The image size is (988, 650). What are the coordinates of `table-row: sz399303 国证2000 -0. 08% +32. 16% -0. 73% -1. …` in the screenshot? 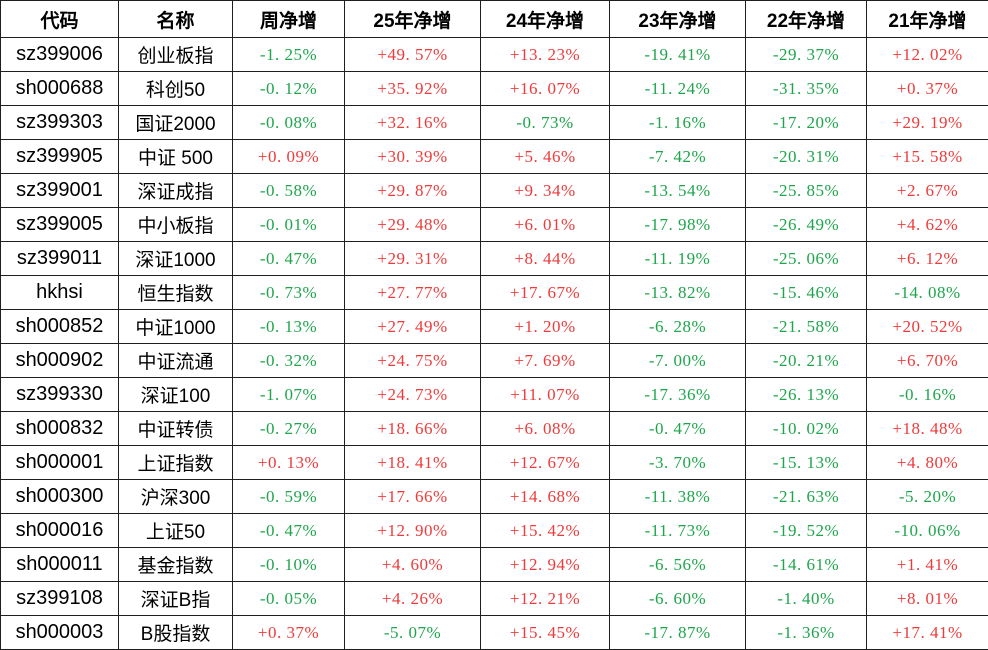 It's located at (494, 122).